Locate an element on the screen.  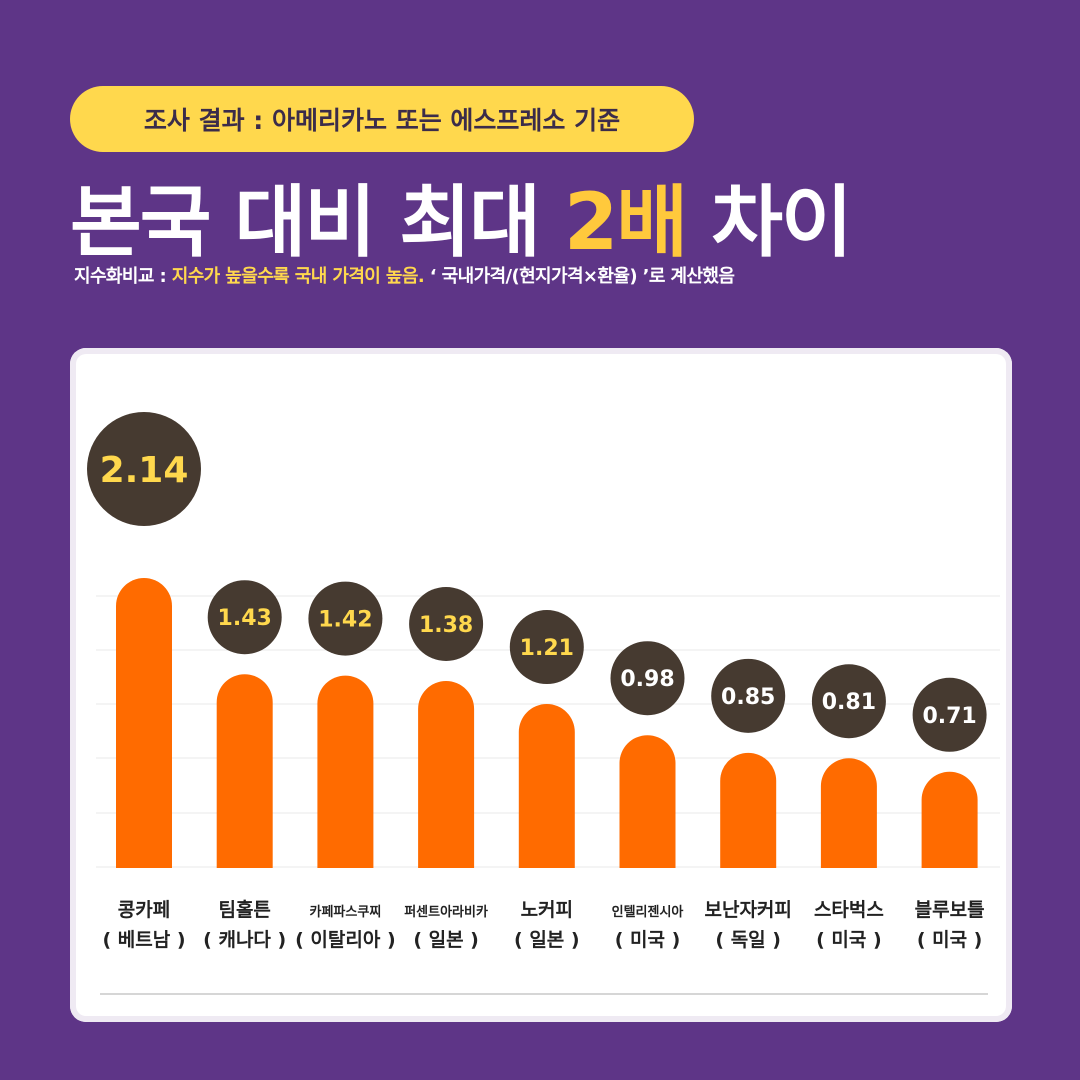
country-label: ( 독일 ) is located at coordinates (748, 940).